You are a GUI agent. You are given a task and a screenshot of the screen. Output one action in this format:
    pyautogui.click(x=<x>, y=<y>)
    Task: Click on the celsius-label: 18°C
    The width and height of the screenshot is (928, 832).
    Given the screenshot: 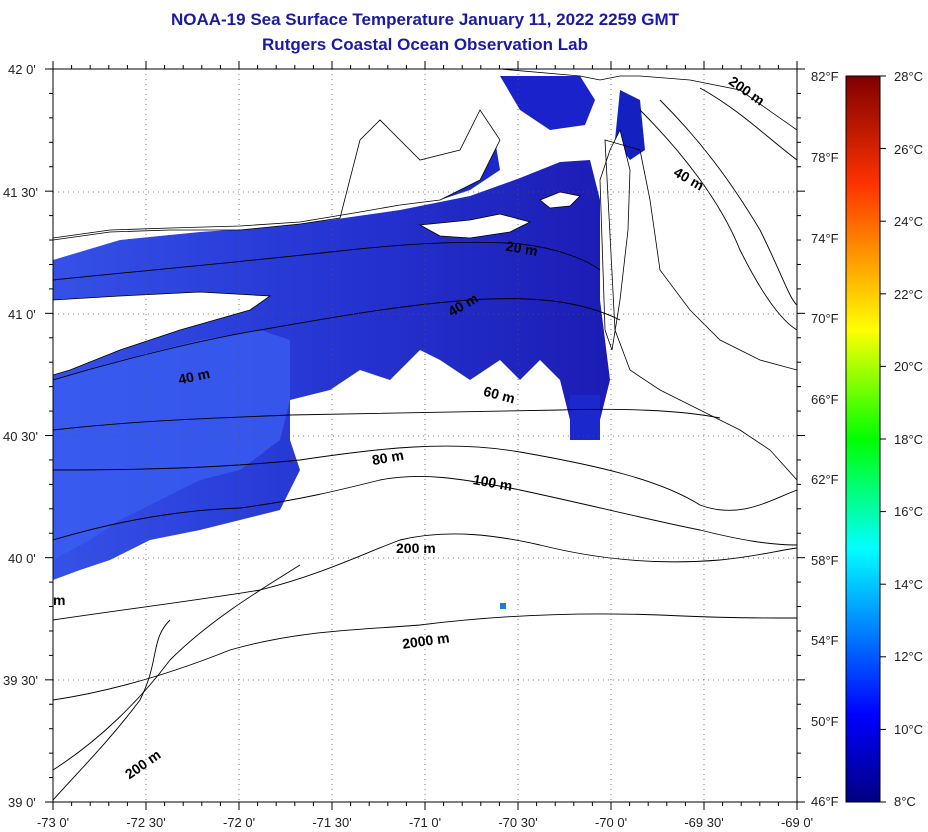 What is the action you would take?
    pyautogui.click(x=908, y=439)
    